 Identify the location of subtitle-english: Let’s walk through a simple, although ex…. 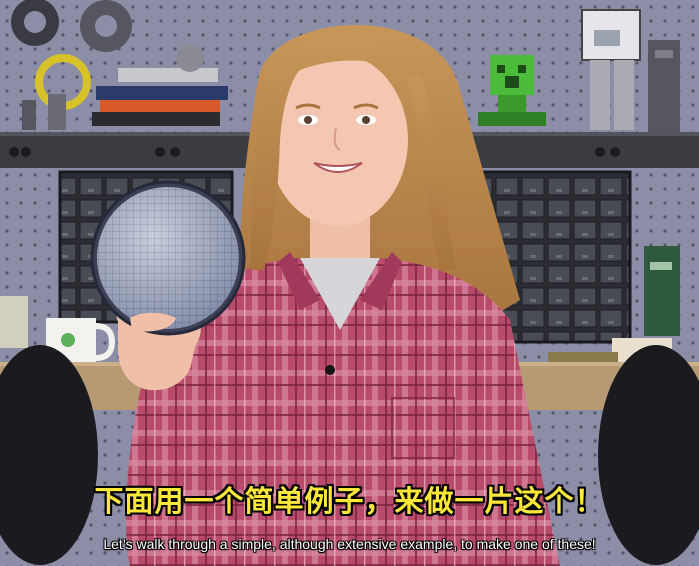
(349, 544).